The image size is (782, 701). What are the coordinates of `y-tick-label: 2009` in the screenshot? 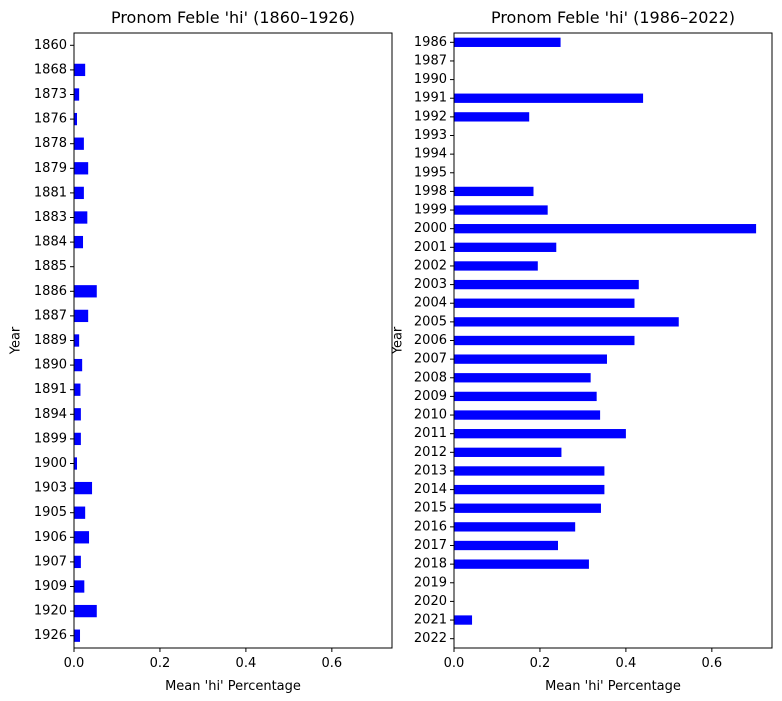 It's located at (430, 396).